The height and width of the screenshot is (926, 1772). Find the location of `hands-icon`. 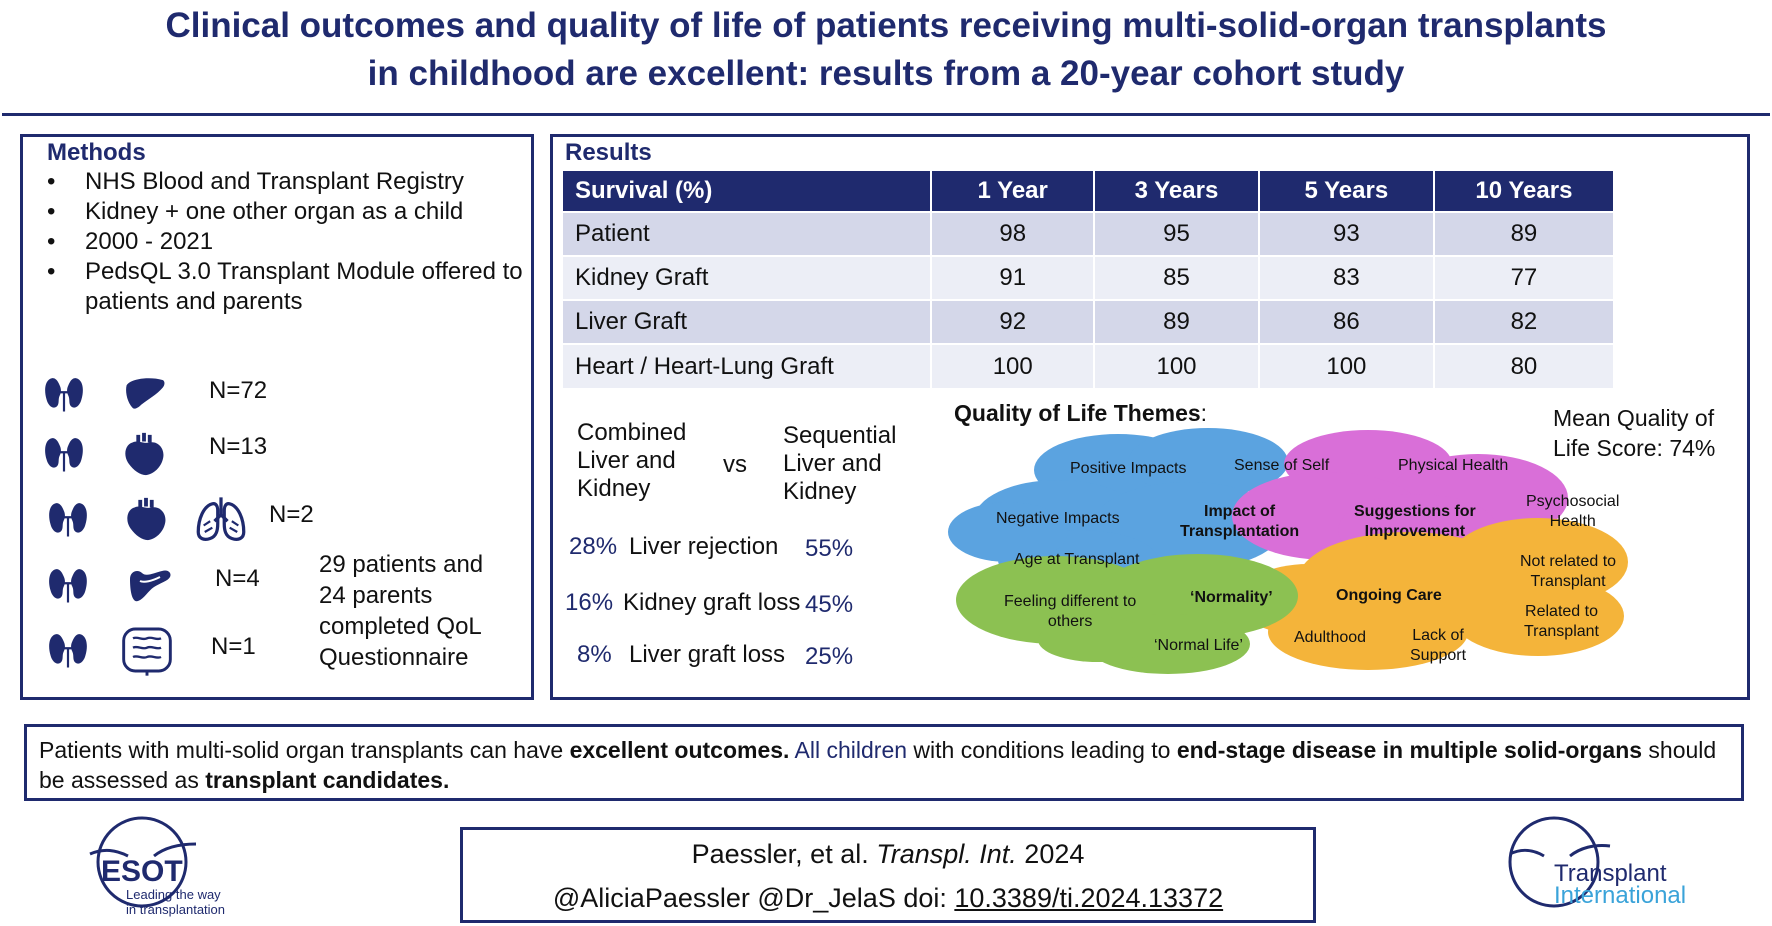

hands-icon is located at coordinates (143, 850).